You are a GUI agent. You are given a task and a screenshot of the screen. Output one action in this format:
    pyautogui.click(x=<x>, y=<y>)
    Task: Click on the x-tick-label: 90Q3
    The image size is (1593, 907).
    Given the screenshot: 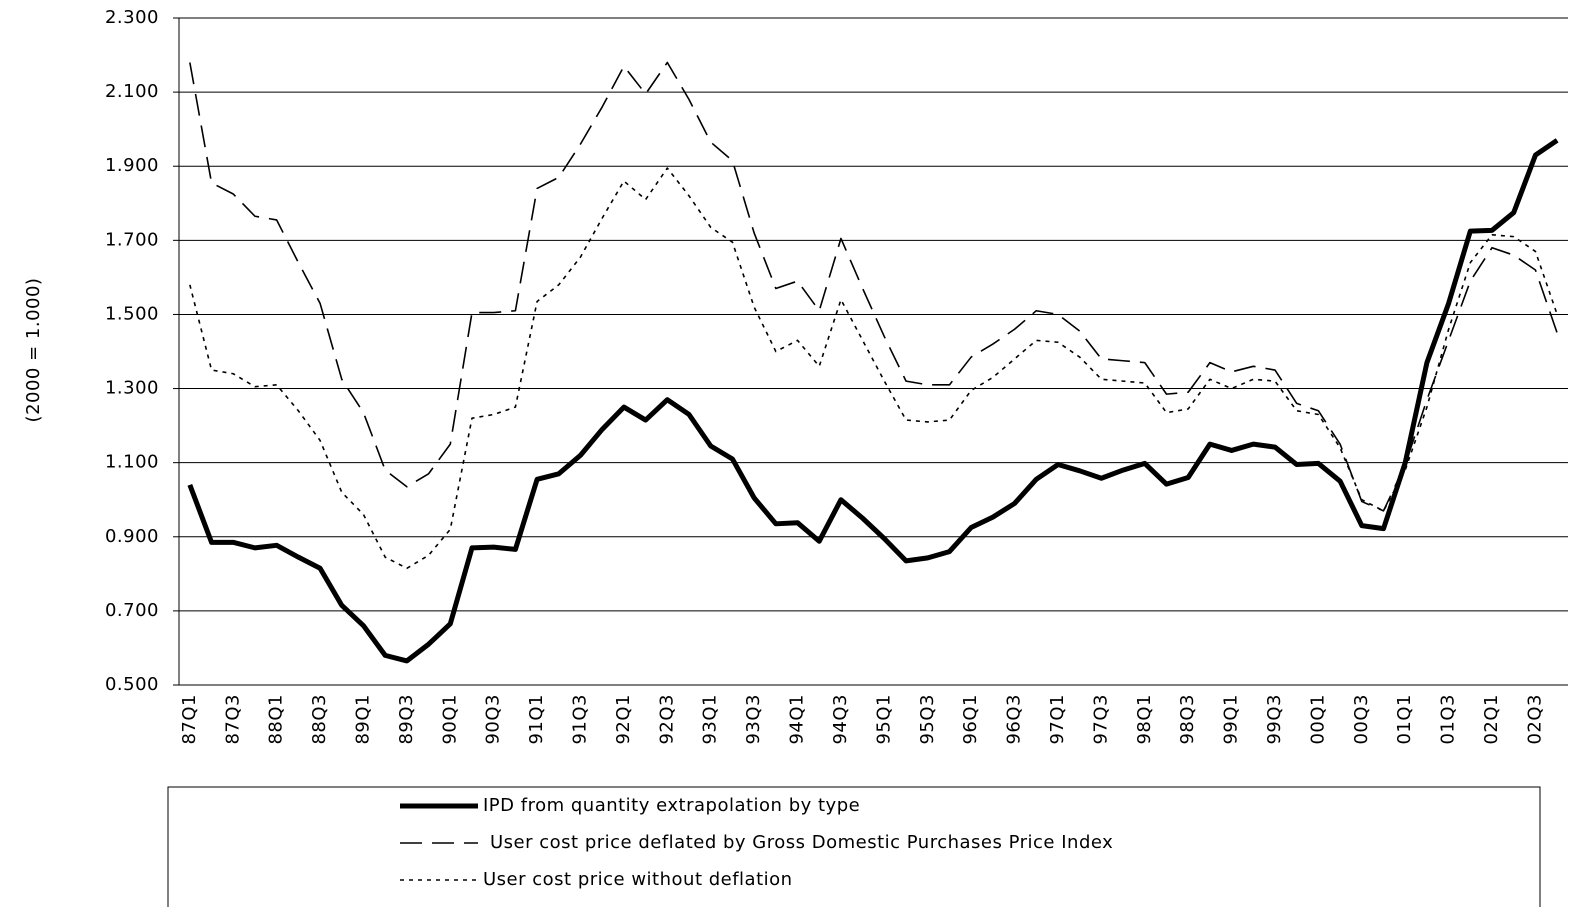 What is the action you would take?
    pyautogui.click(x=493, y=719)
    